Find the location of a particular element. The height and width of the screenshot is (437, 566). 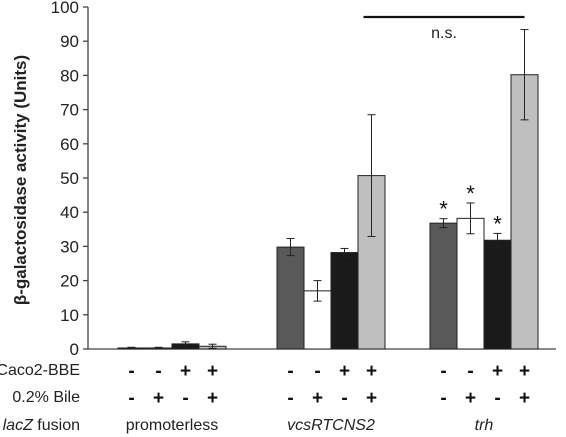

y-tick-label: 60 is located at coordinates (69, 144).